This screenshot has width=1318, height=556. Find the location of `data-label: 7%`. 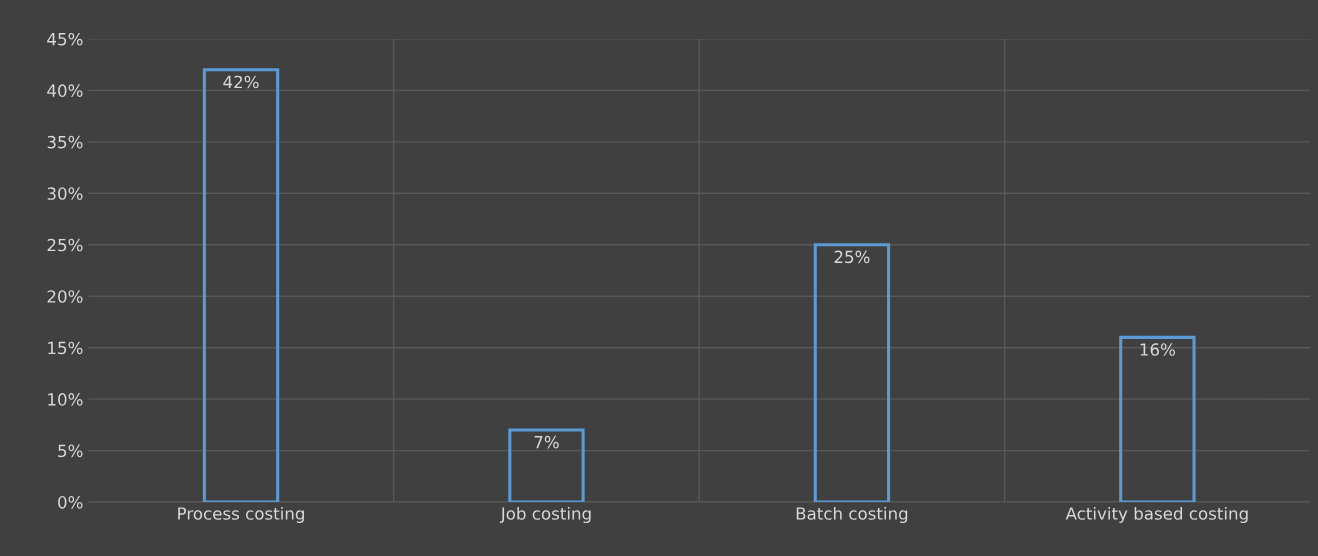

data-label: 7% is located at coordinates (546, 442).